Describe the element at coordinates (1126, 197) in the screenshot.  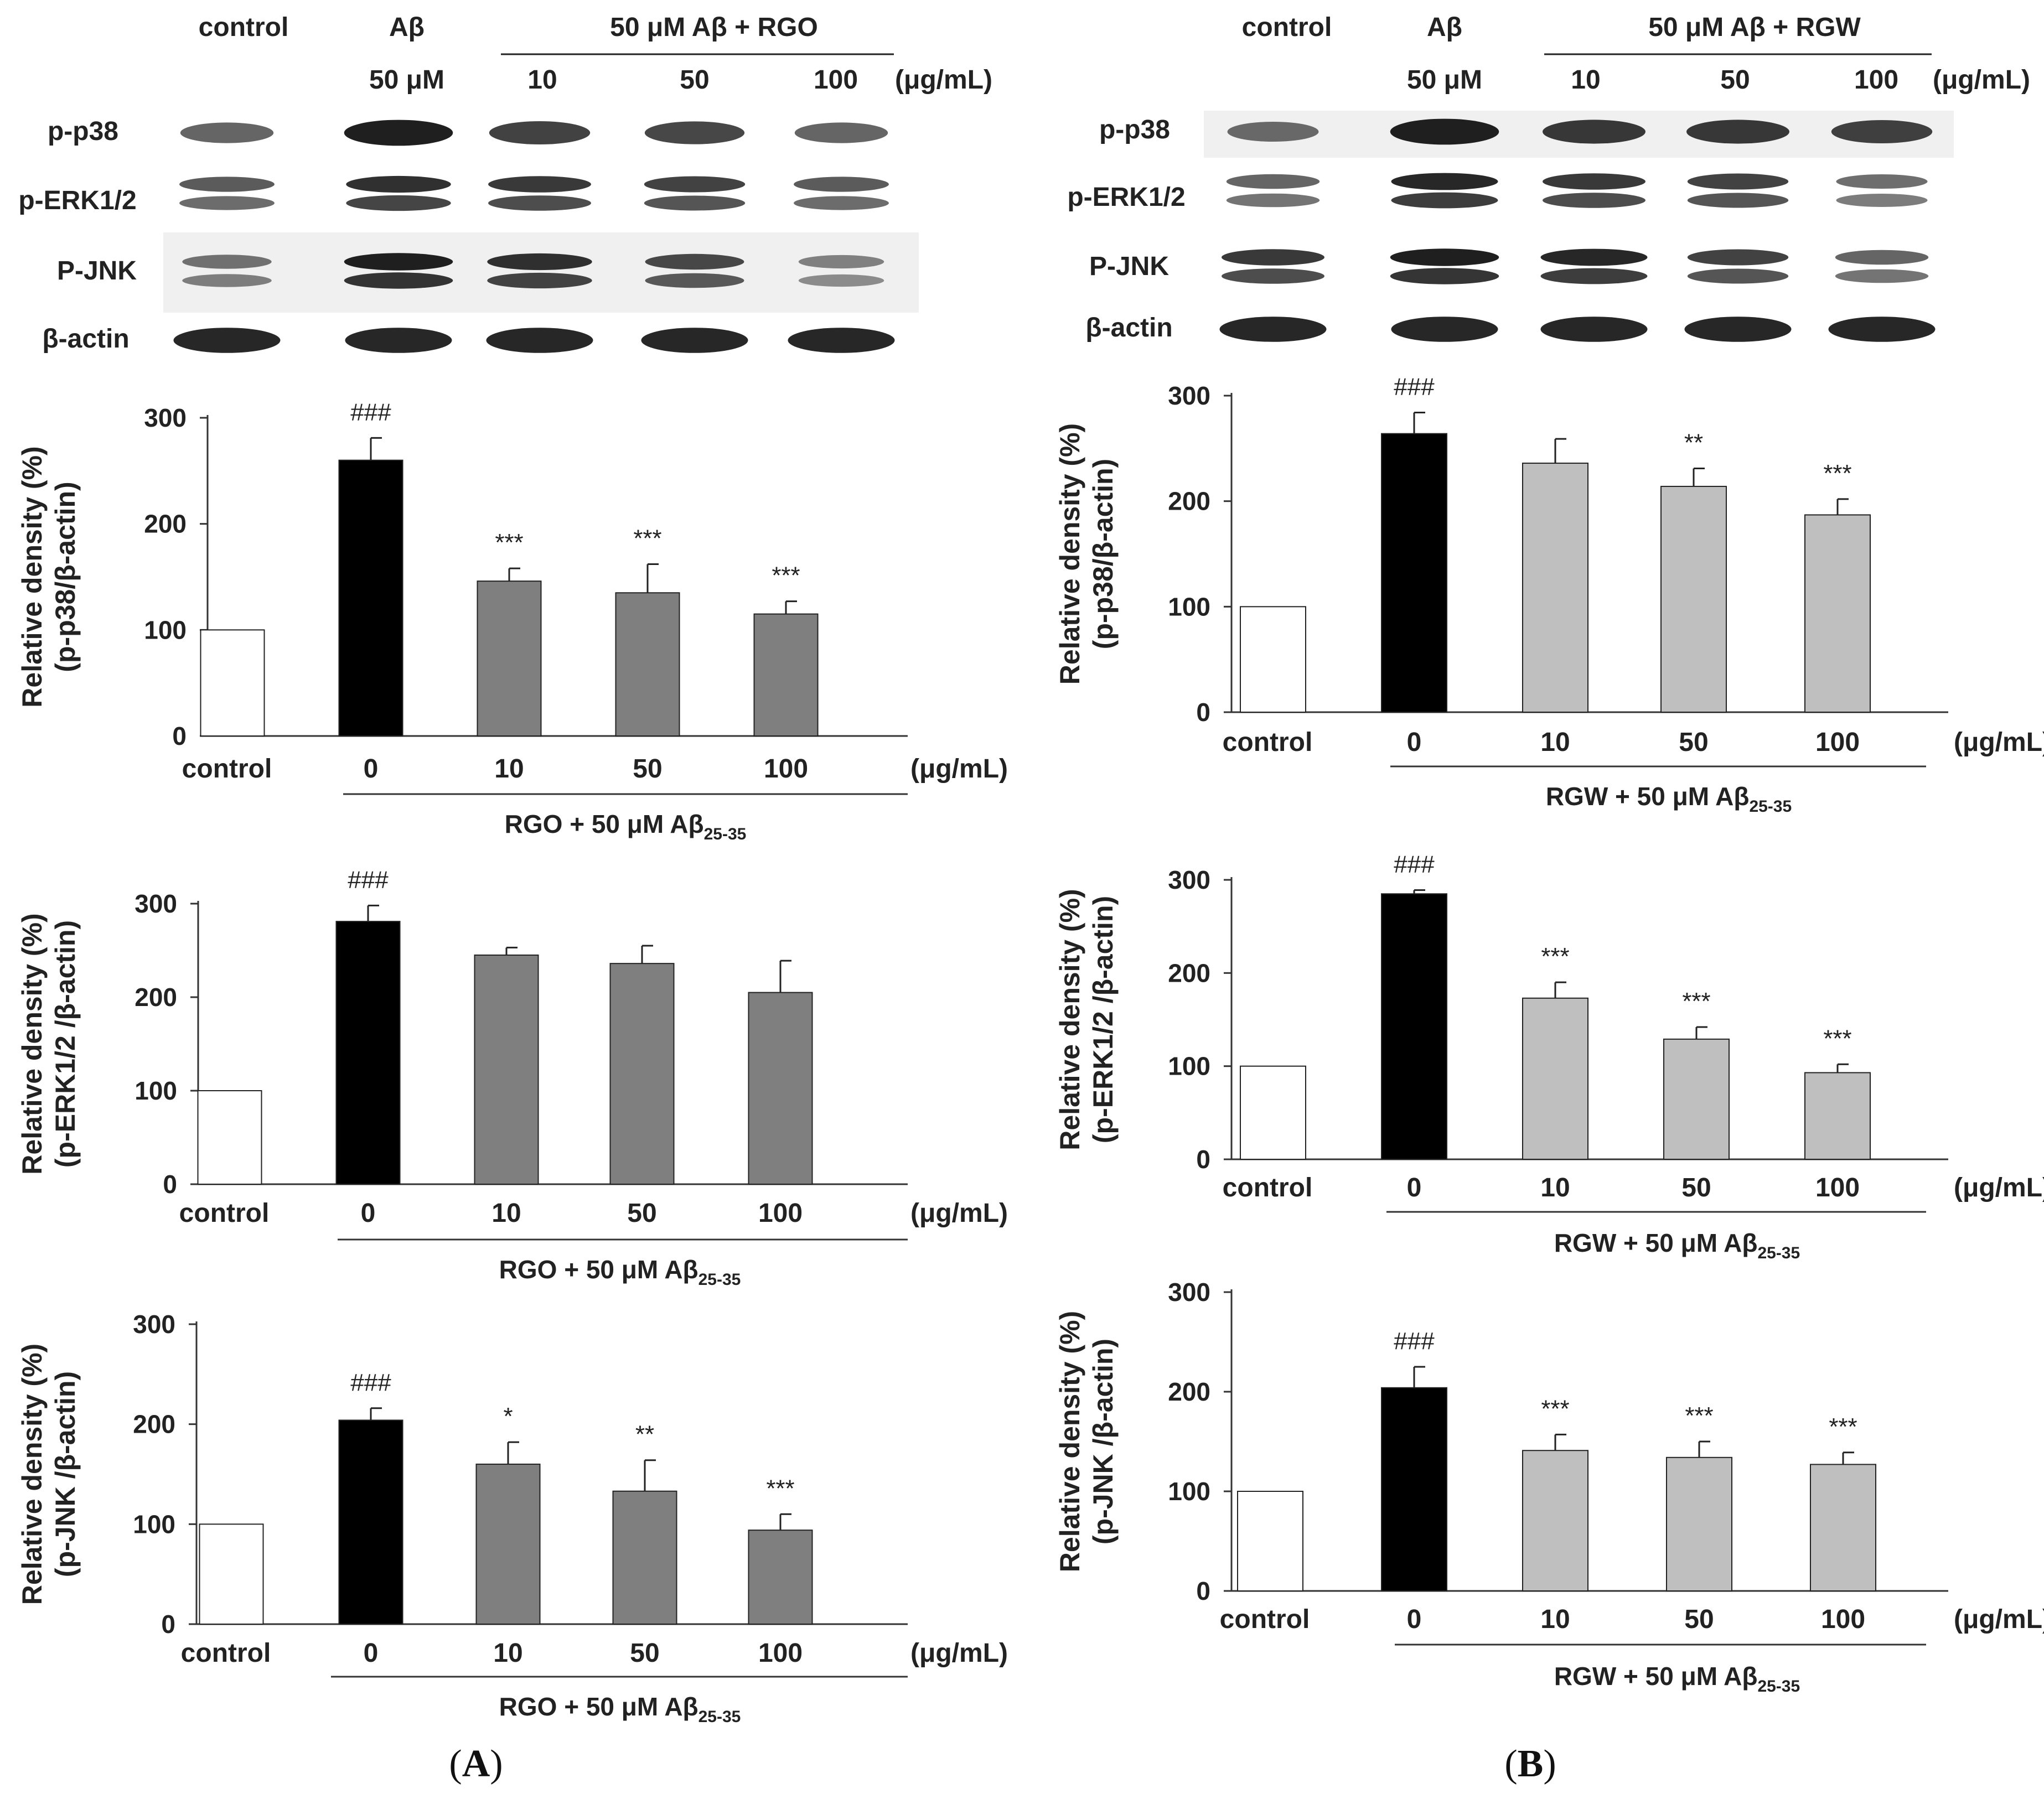
I see `blot-row-label-perk: p-ERK1/2` at that location.